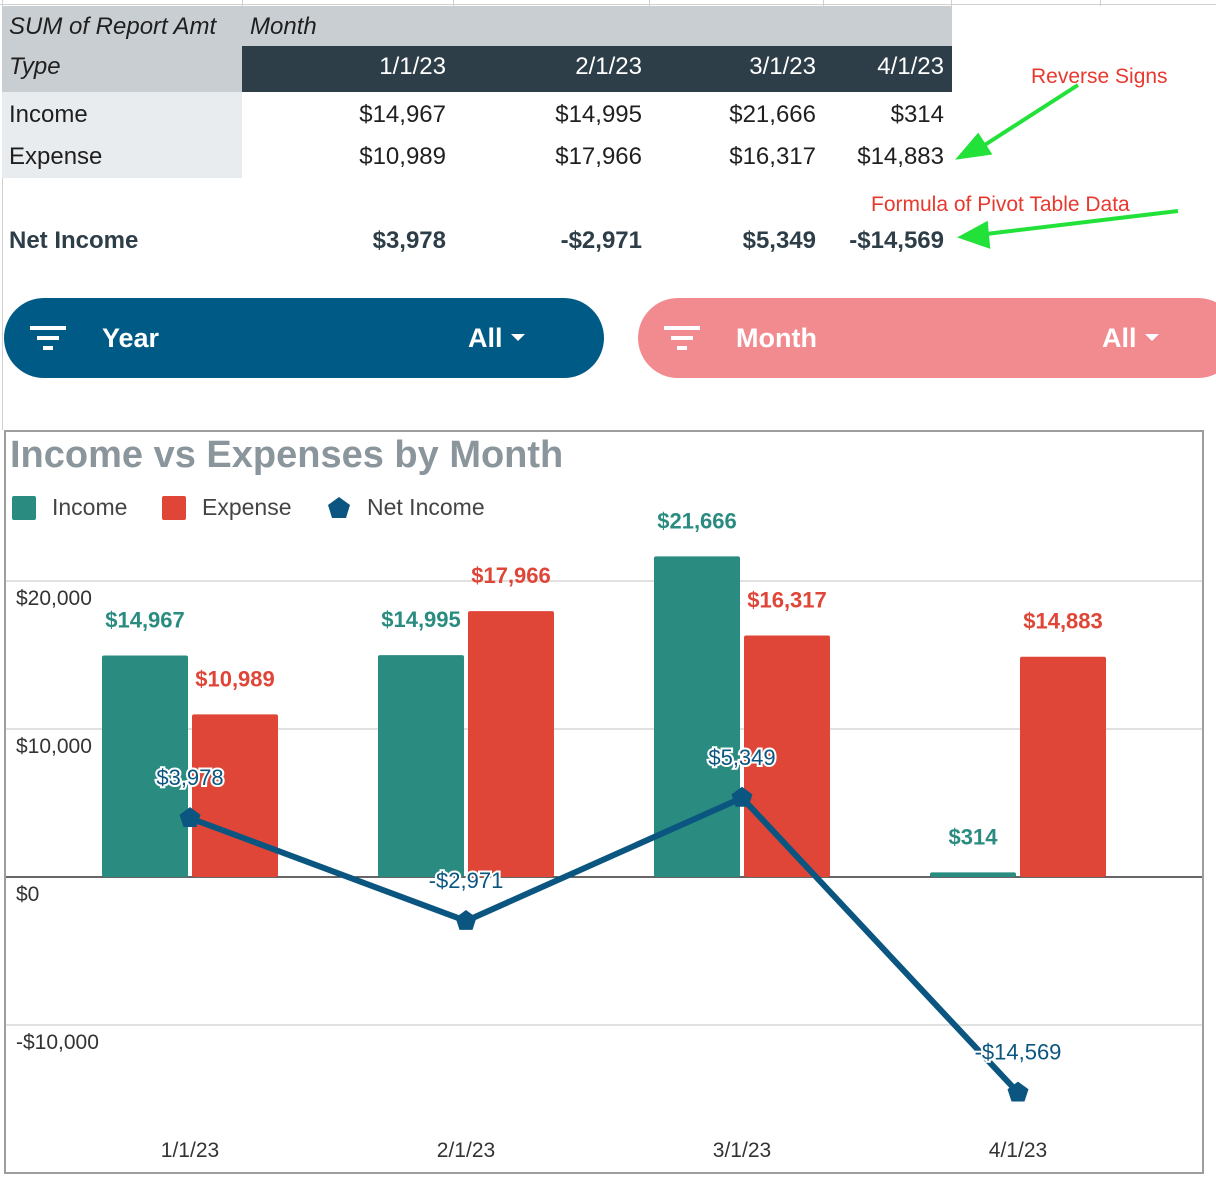  Describe the element at coordinates (697, 520) in the screenshot. I see `bar-label-income: $21,666` at that location.